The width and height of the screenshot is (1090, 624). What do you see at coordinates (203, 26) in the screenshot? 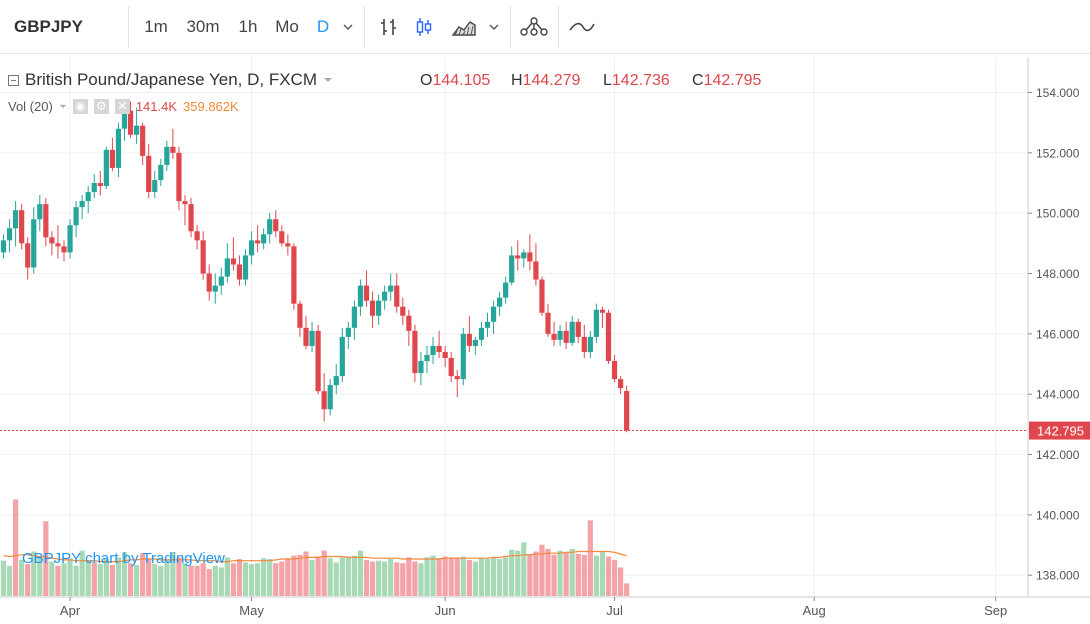
I see `interval-30m: 30m` at bounding box center [203, 26].